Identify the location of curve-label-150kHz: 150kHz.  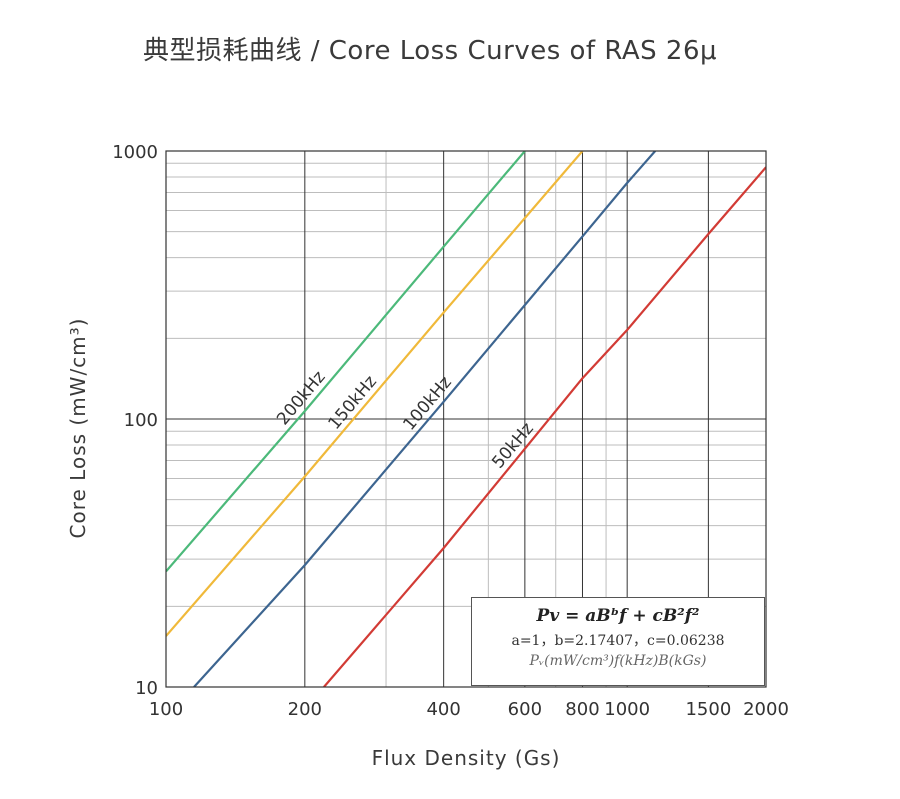
(353, 403).